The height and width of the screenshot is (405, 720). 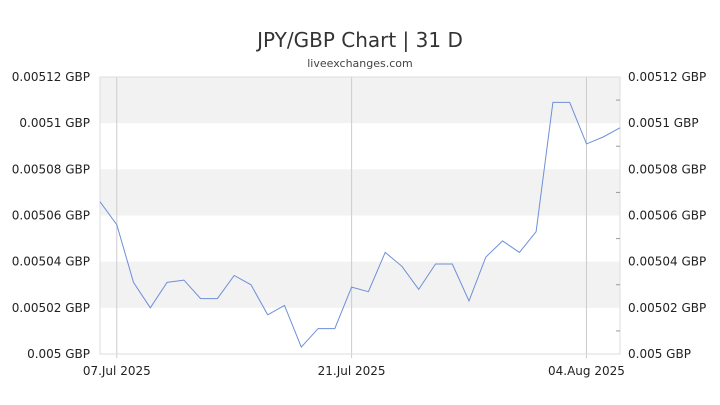 What do you see at coordinates (117, 371) in the screenshot?
I see `x-tick-label: 07.Jul 2025` at bounding box center [117, 371].